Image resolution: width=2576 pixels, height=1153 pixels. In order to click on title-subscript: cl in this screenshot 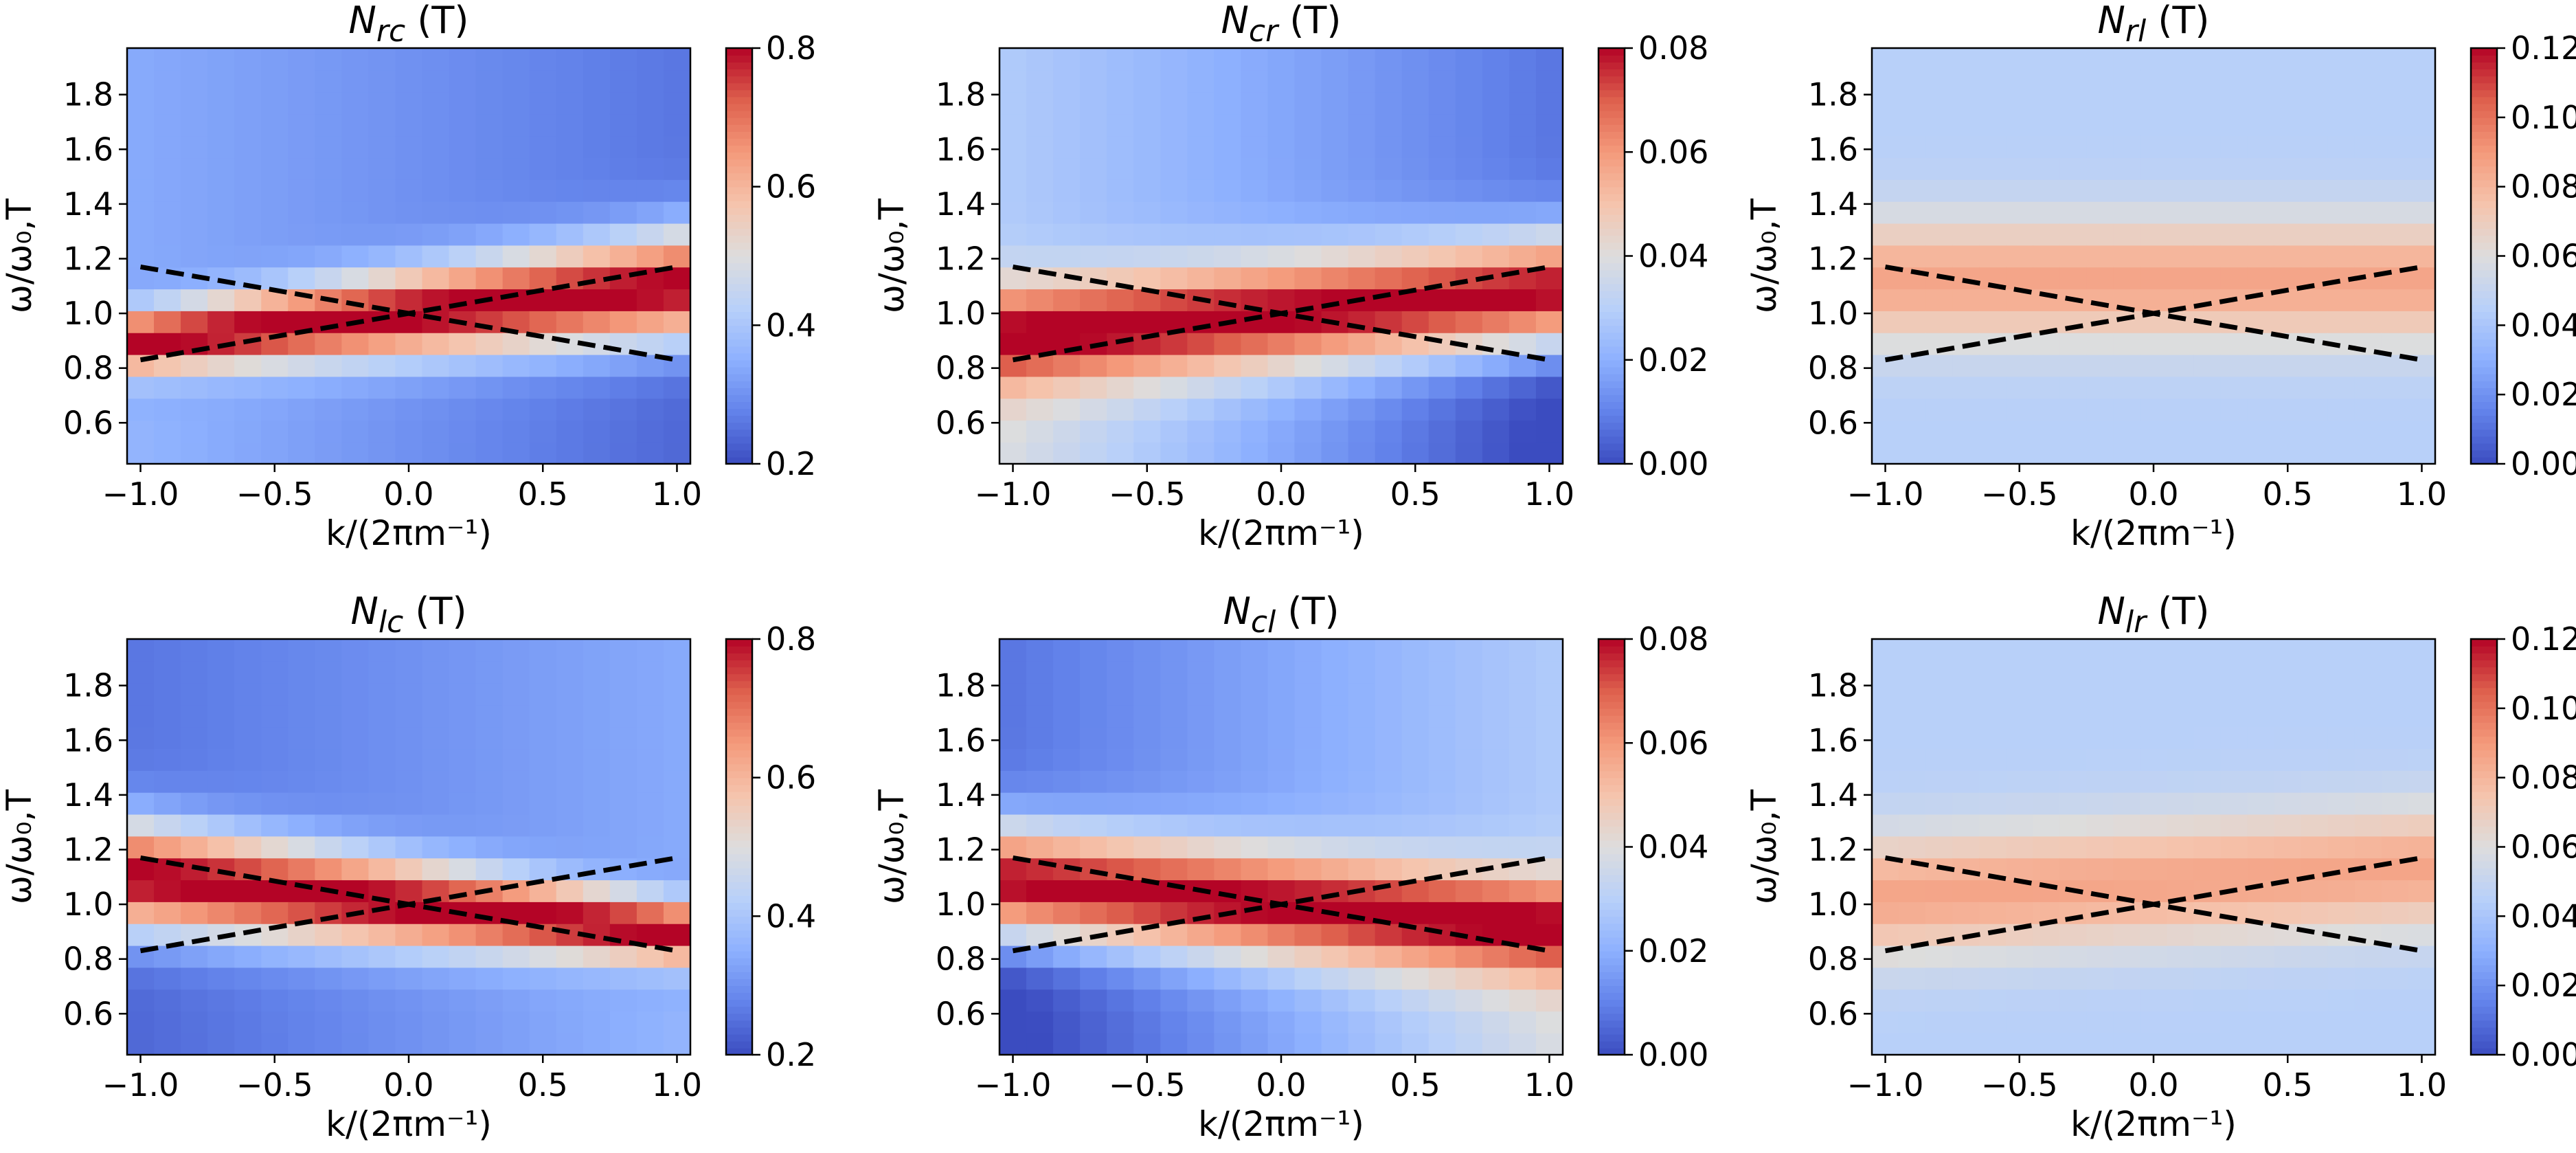, I will do `click(1263, 622)`.